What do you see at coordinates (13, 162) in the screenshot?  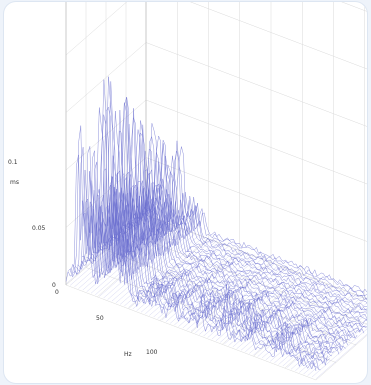 I see `z-tick-0.1: 0.1` at bounding box center [13, 162].